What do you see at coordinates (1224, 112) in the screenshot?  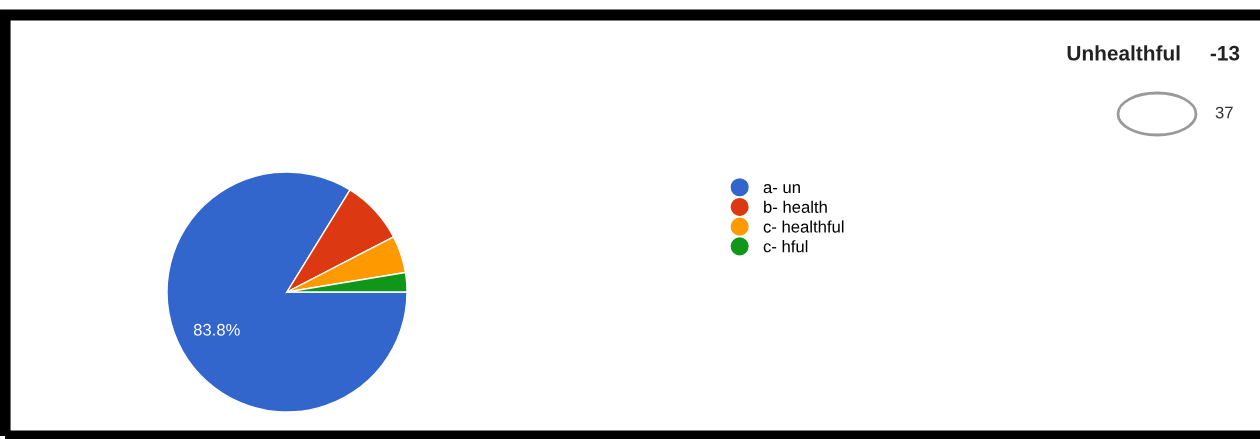 I see `text: 37` at bounding box center [1224, 112].